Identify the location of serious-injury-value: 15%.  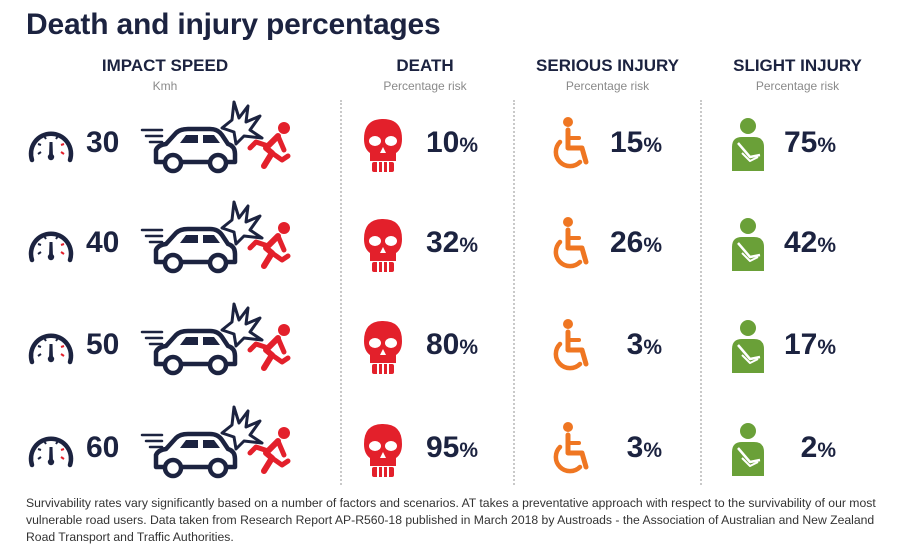
(636, 143).